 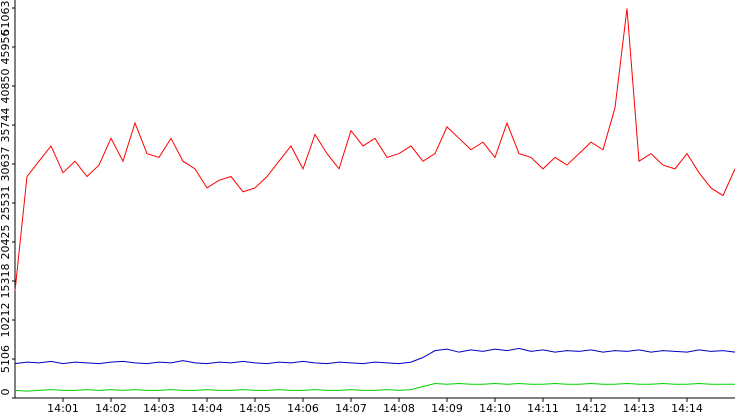 What do you see at coordinates (543, 408) in the screenshot?
I see `x-tick-label: 14:11` at bounding box center [543, 408].